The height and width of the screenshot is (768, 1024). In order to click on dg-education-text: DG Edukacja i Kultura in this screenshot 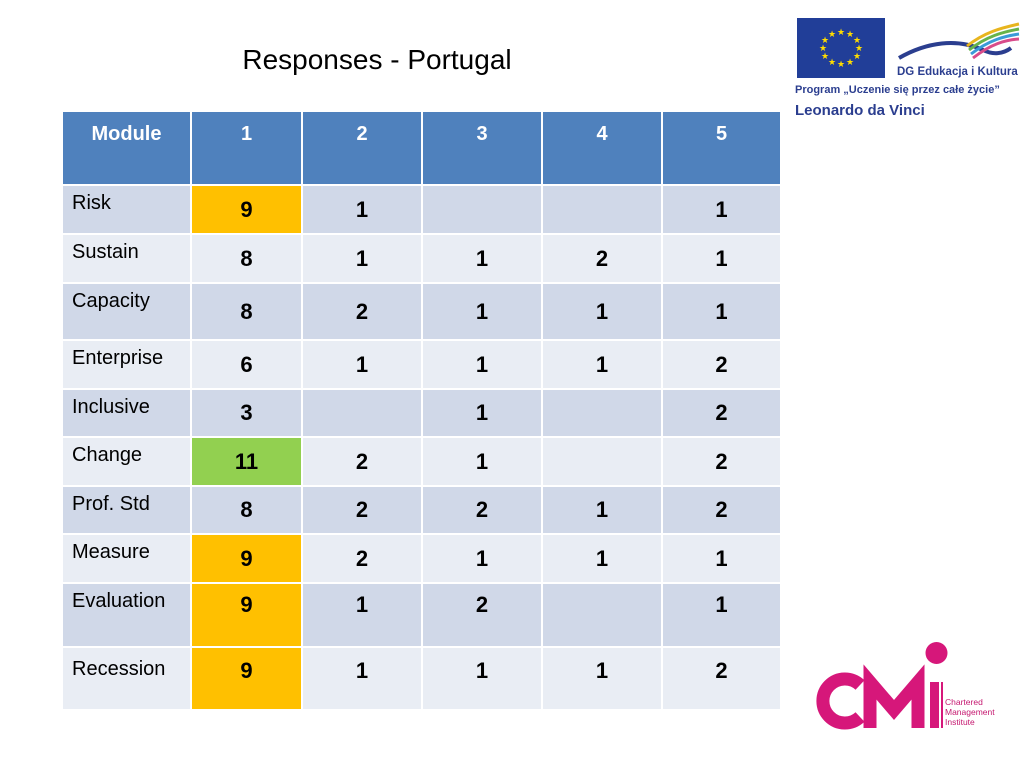, I will do `click(957, 72)`.